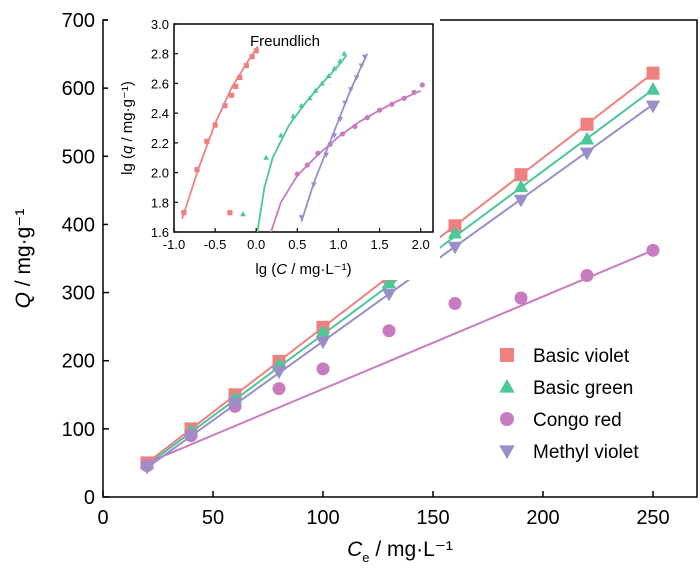 The image size is (700, 569). Describe the element at coordinates (577, 420) in the screenshot. I see `legend-label: Congo red` at that location.